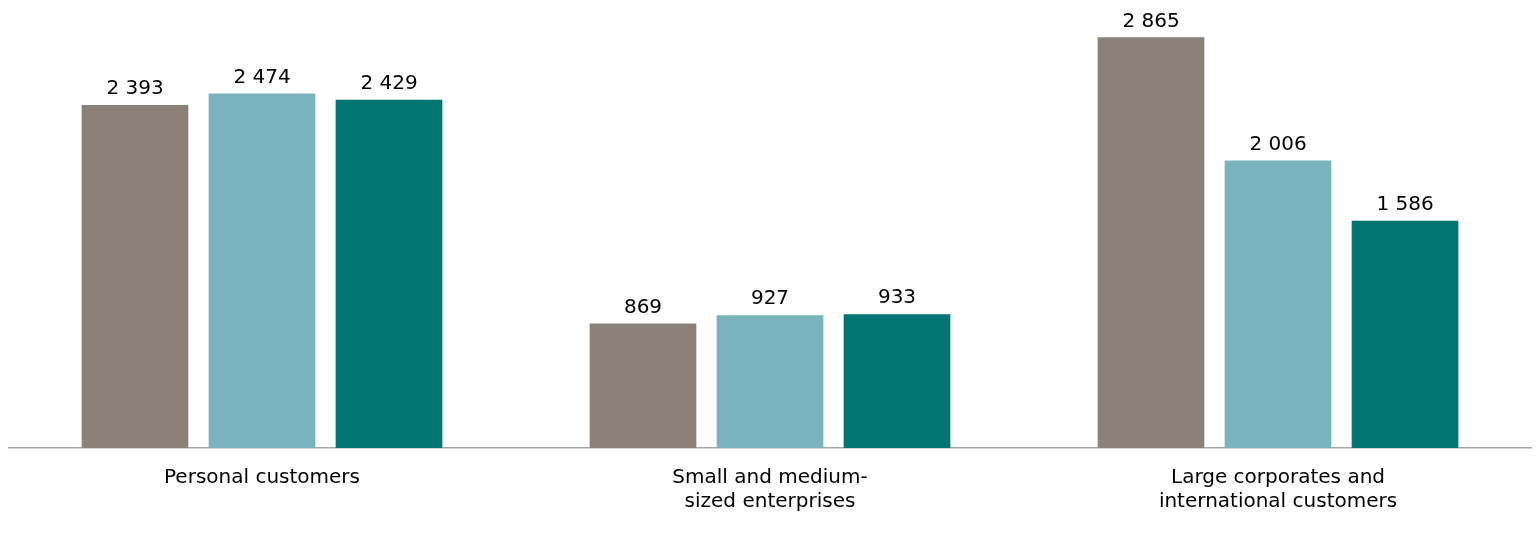  What do you see at coordinates (1278, 488) in the screenshot?
I see `x-tick-label: Large corporates and international customers` at bounding box center [1278, 488].